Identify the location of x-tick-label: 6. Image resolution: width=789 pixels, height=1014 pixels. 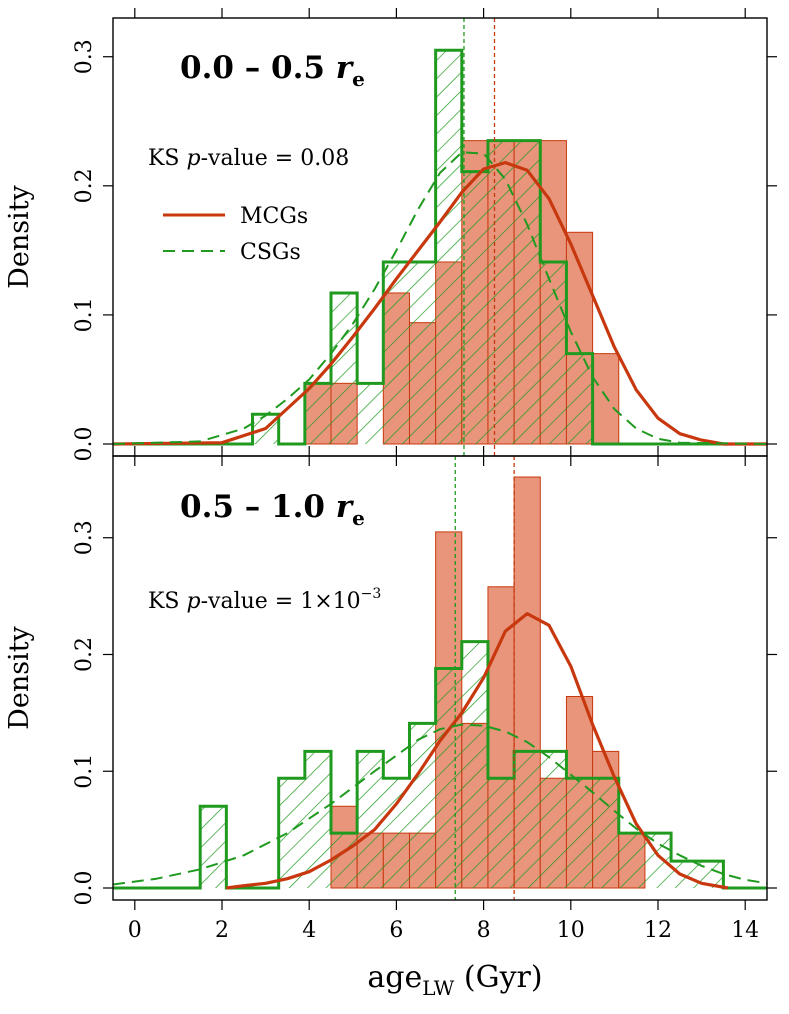
(396, 930).